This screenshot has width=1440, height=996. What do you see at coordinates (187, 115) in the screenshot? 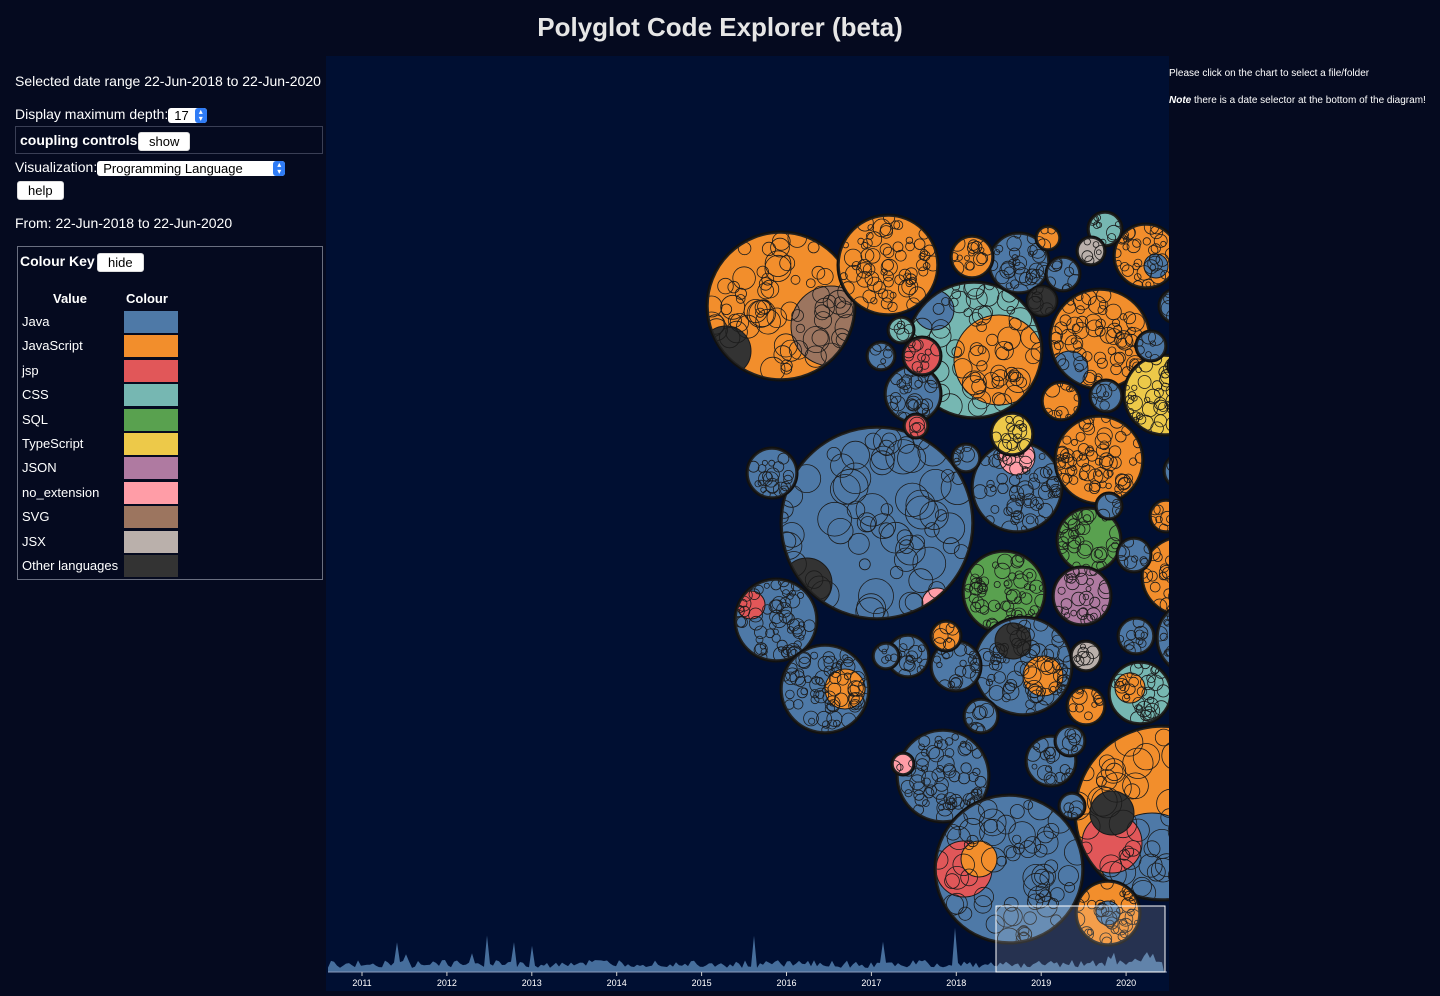
I see `depth-select: 17 ▴ ▾` at bounding box center [187, 115].